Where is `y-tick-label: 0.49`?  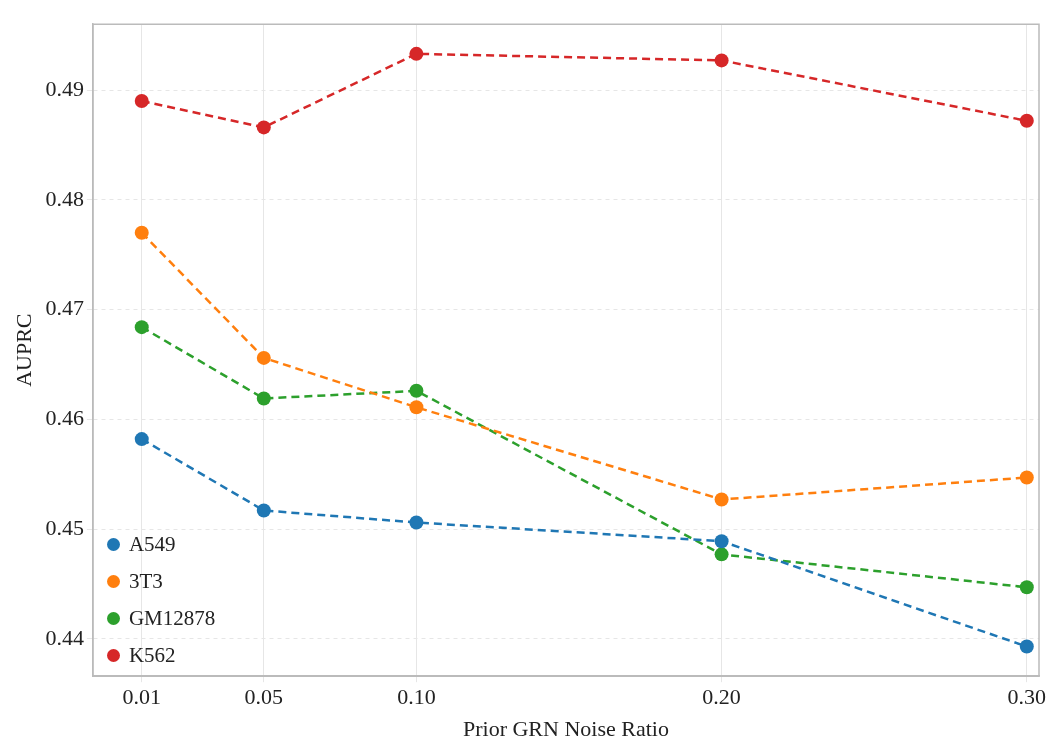 y-tick-label: 0.49 is located at coordinates (64, 88).